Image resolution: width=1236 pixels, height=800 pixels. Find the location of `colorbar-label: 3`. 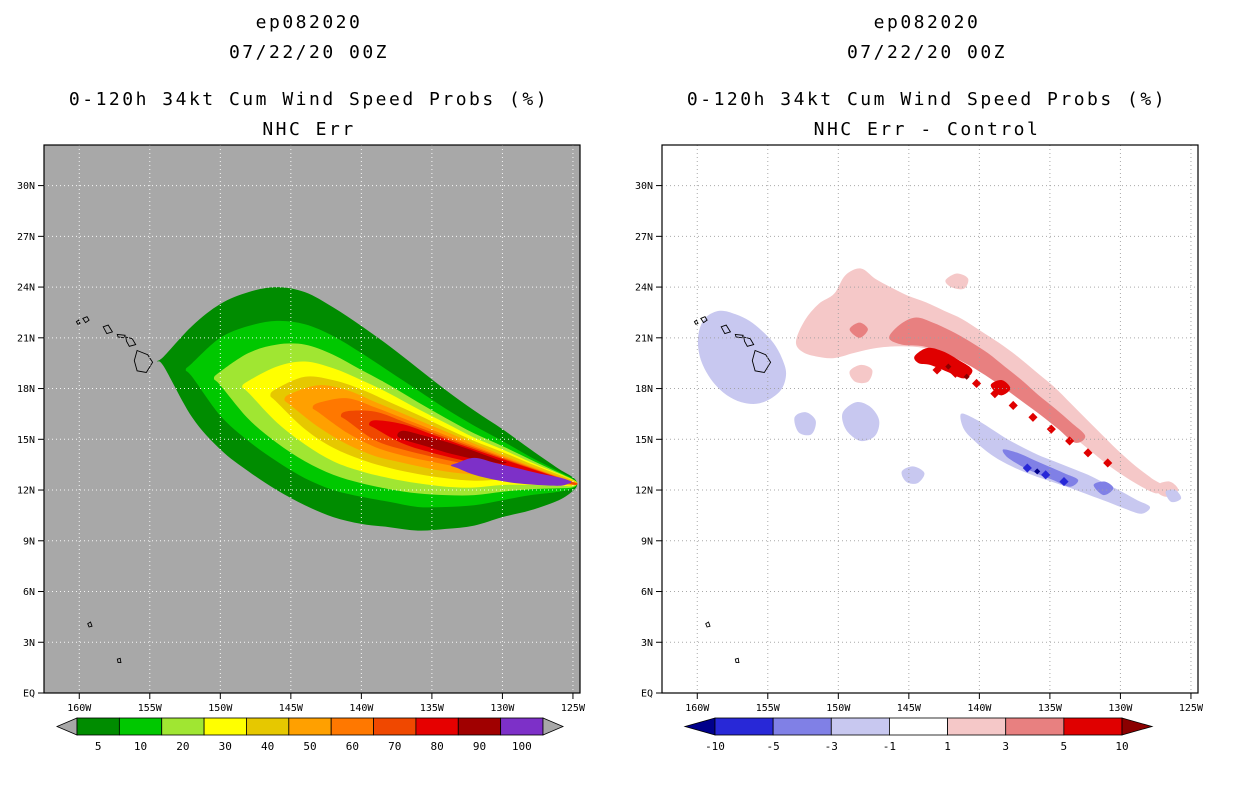

colorbar-label: 3 is located at coordinates (1005, 746).